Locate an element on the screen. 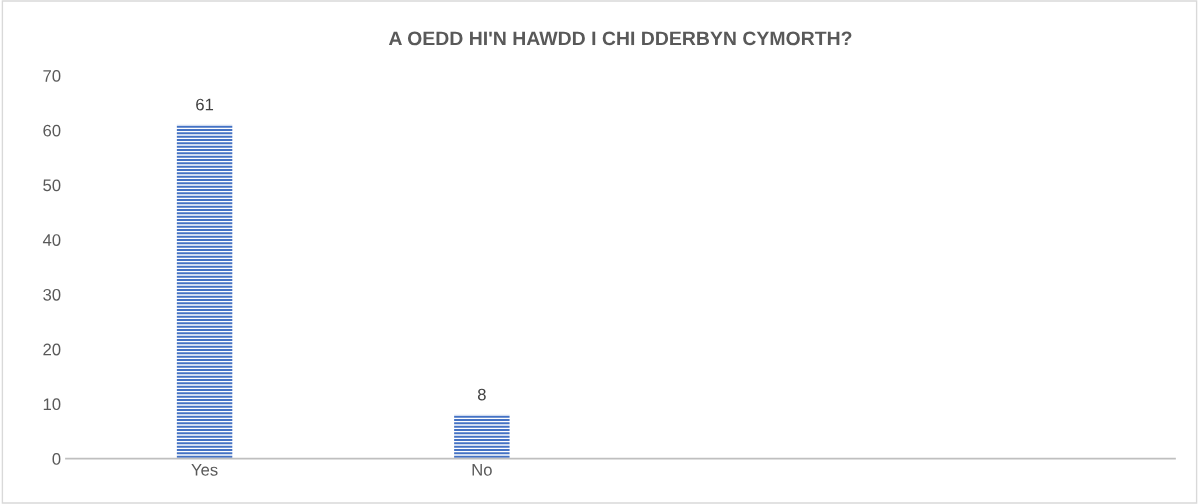  y-tick-label: 70 is located at coordinates (52, 76).